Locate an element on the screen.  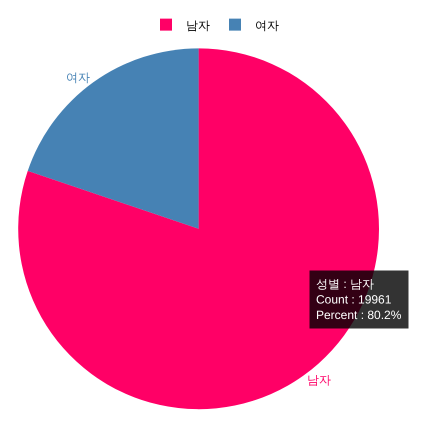
legend-label: 여자 is located at coordinates (267, 25).